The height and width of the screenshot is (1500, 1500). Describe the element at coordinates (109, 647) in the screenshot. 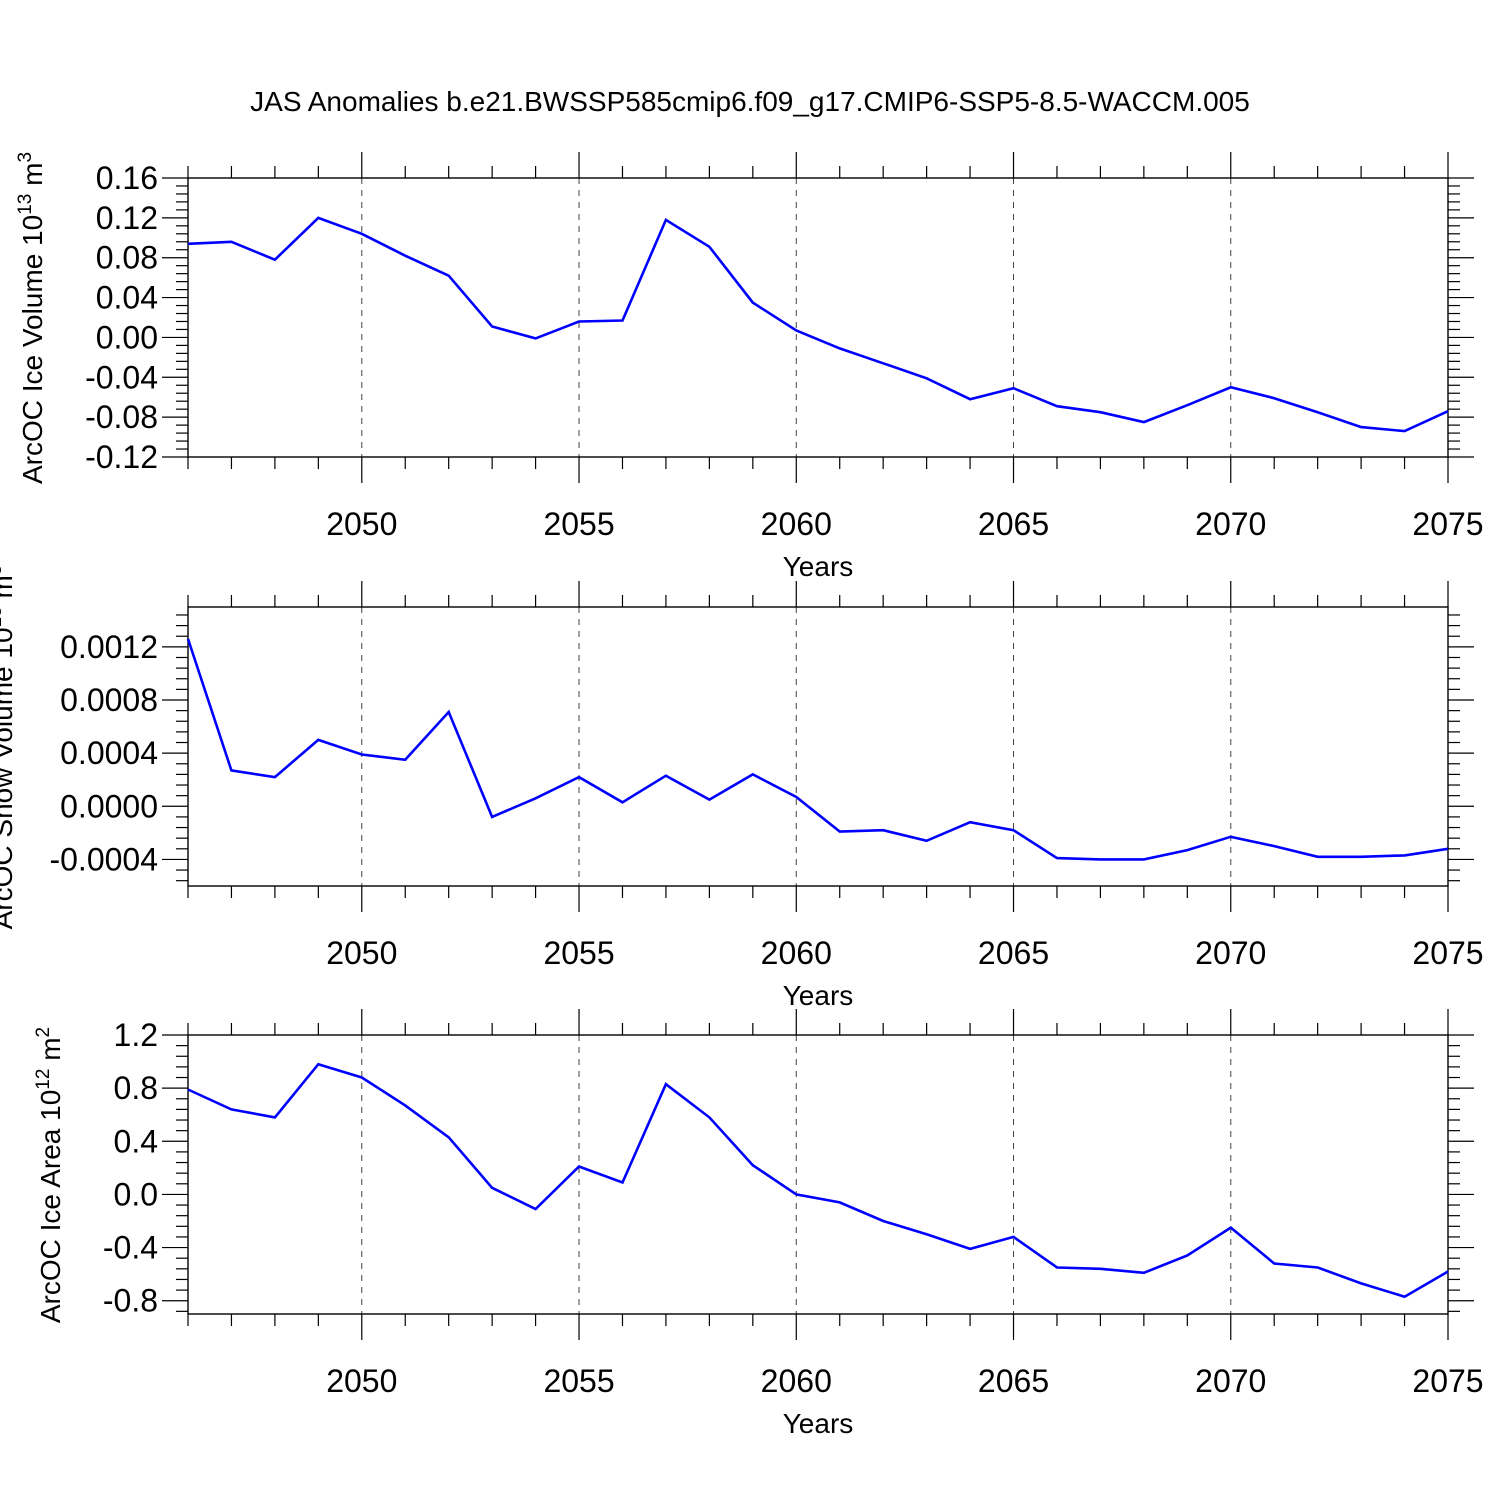

I see `y-tick-label: 0.0012` at that location.